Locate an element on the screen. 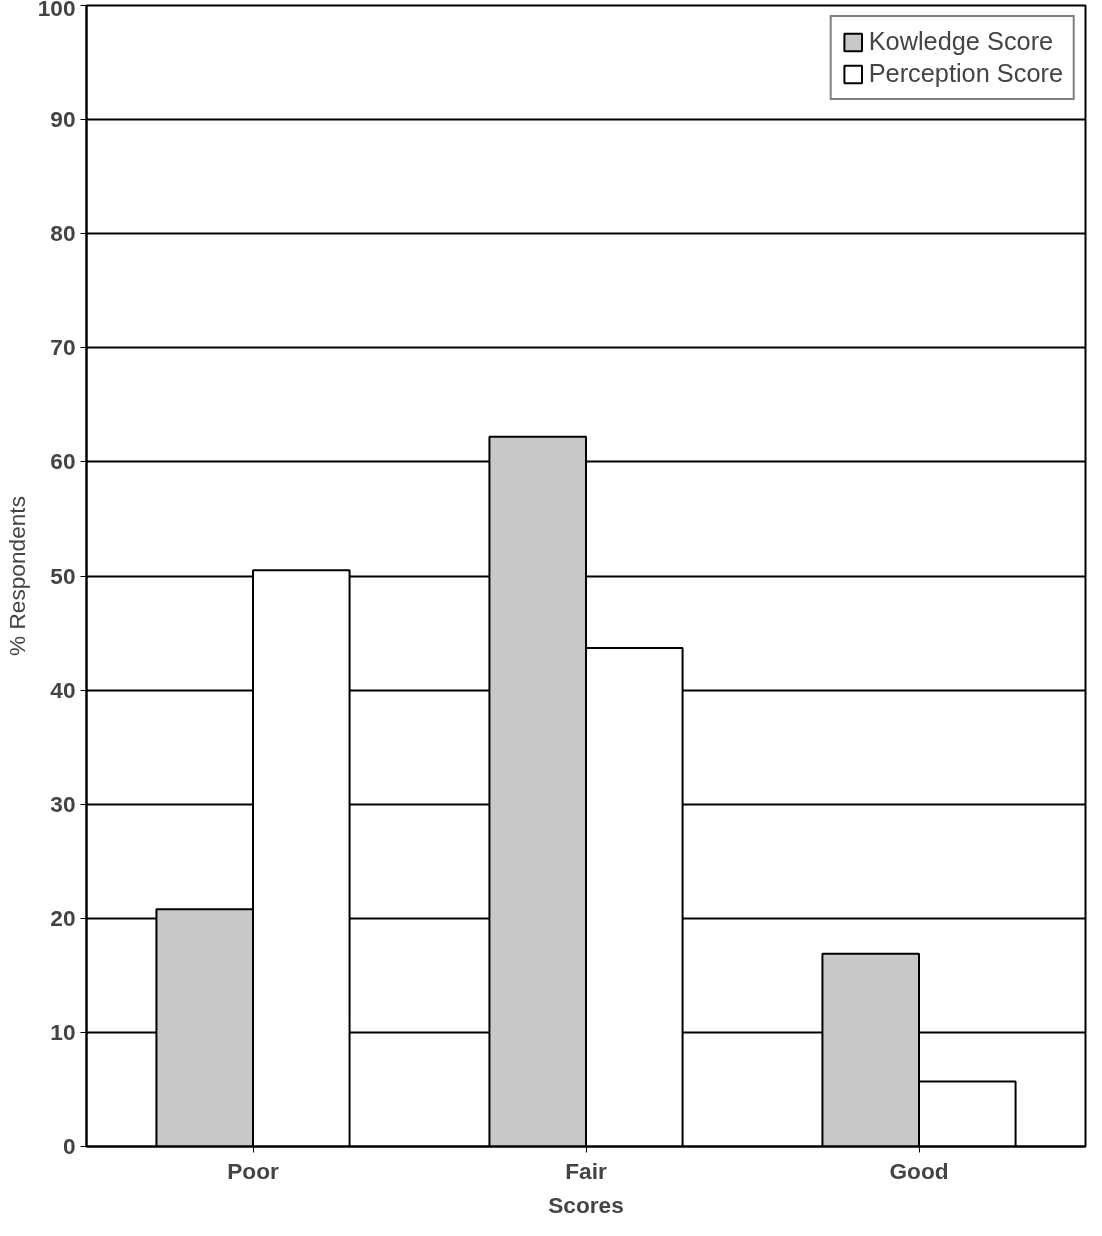  x-tick-label: Fair is located at coordinates (586, 1170).